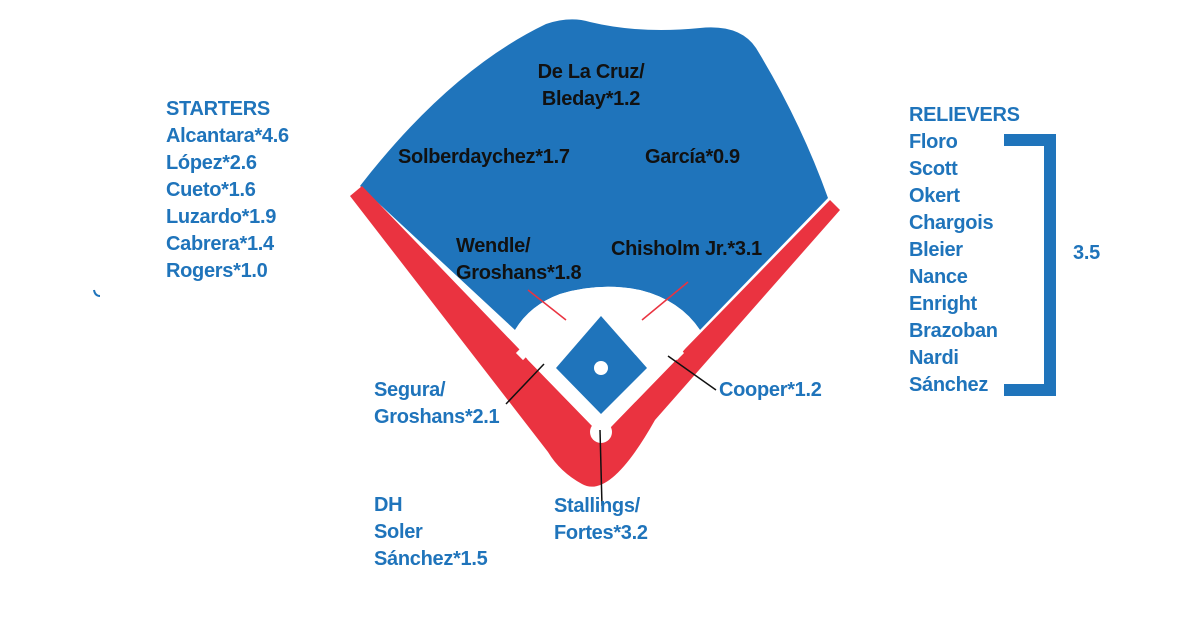 The height and width of the screenshot is (628, 1200). Describe the element at coordinates (949, 385) in the screenshot. I see `reliever-item: Sánchez` at that location.